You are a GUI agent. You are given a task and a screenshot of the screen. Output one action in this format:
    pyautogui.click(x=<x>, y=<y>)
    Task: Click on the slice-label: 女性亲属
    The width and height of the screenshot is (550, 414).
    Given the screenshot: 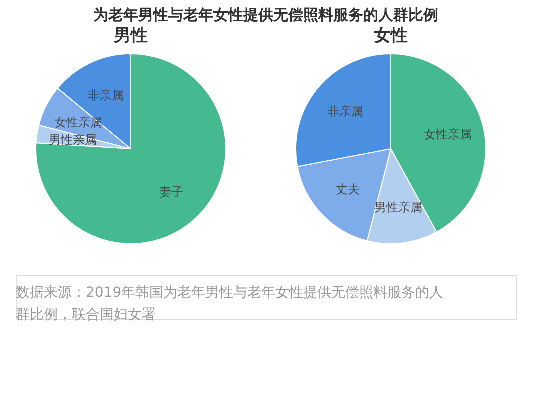 What is the action you would take?
    pyautogui.click(x=448, y=134)
    